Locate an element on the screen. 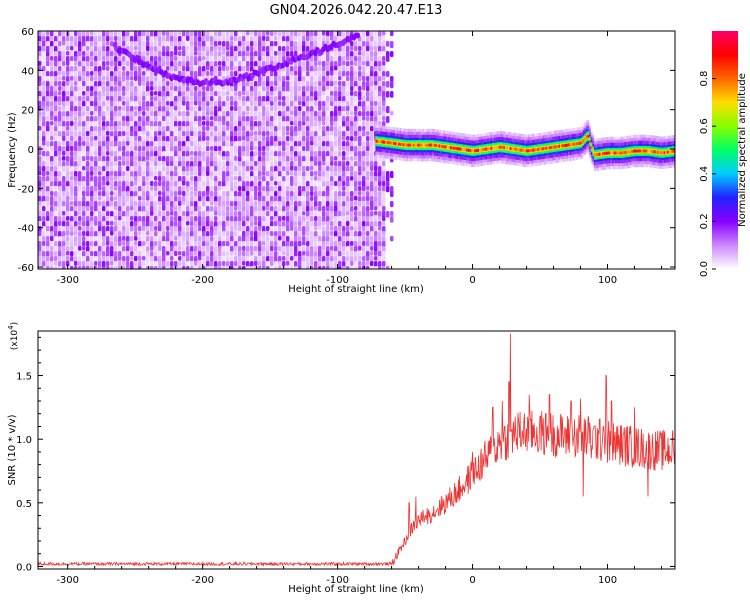 The height and width of the screenshot is (600, 750). spectrogram-arc-cell is located at coordinates (358, 35).